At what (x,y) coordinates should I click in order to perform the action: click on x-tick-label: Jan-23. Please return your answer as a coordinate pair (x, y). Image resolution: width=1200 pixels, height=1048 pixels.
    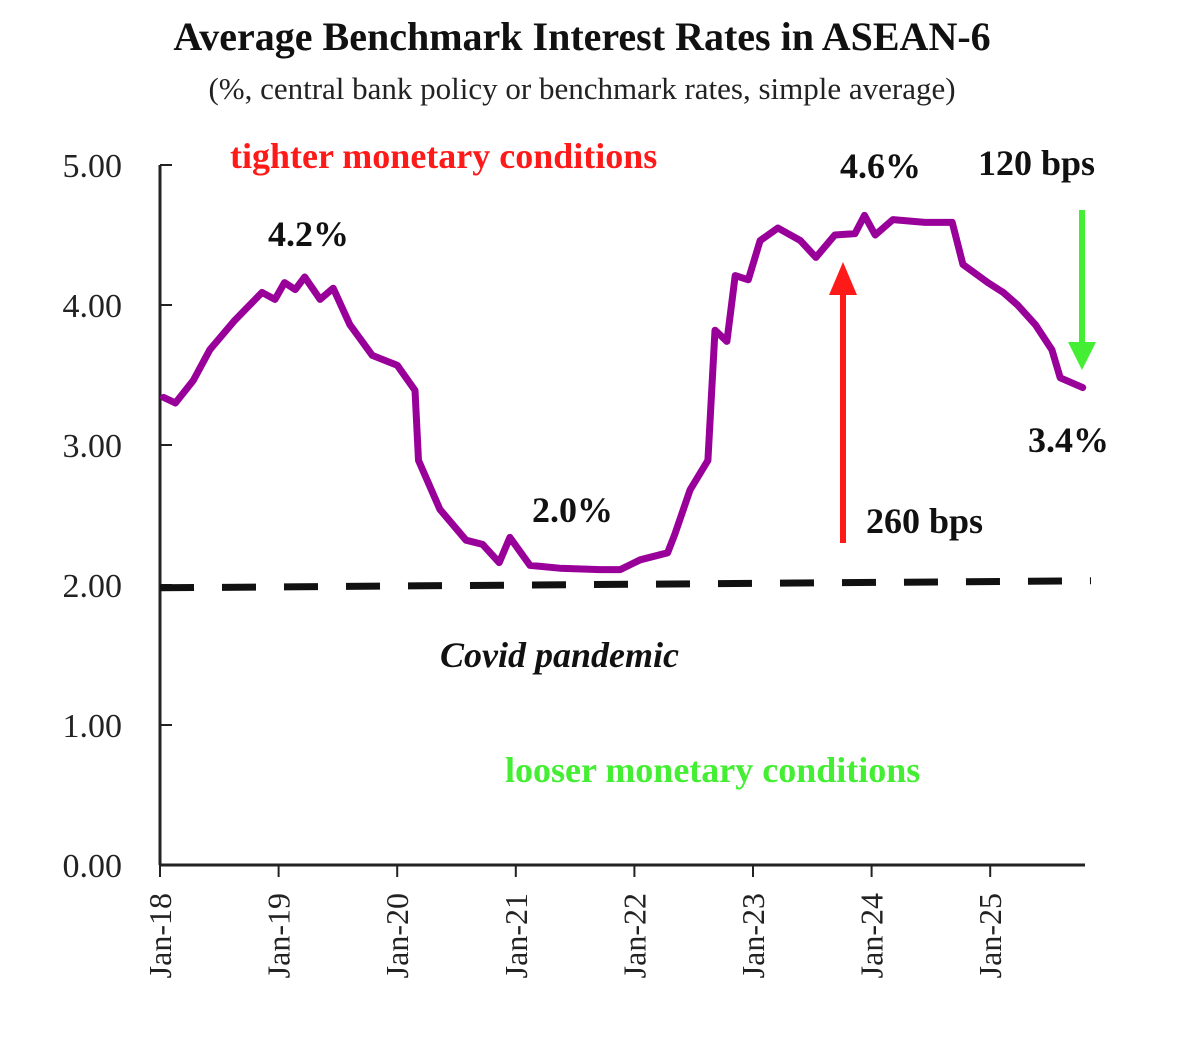
    Looking at the image, I should click on (753, 935).